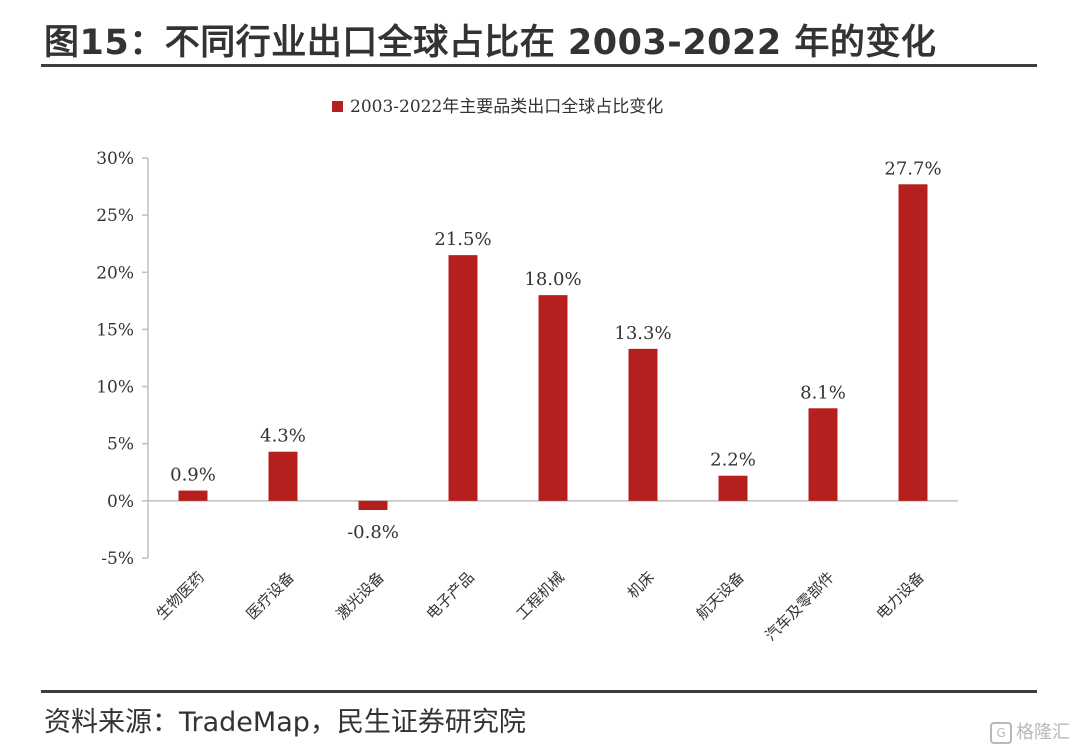 The height and width of the screenshot is (752, 1080). What do you see at coordinates (115, 159) in the screenshot?
I see `y-tick-label: 30%` at bounding box center [115, 159].